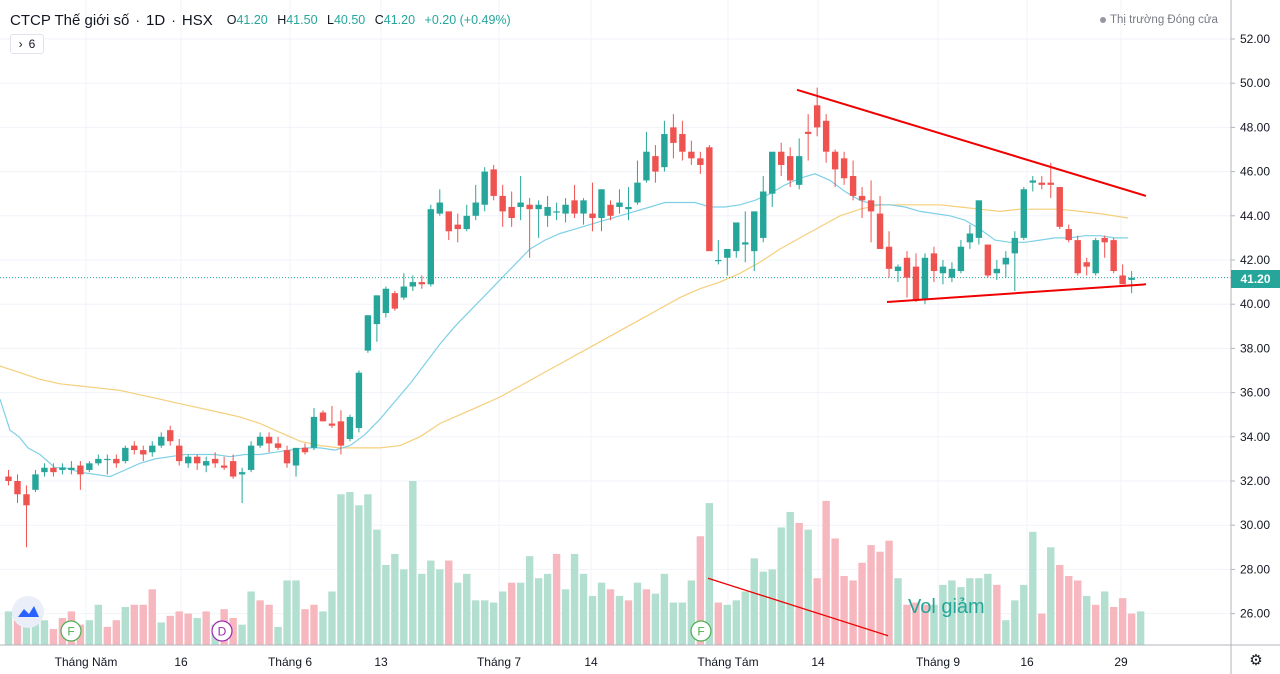 The width and height of the screenshot is (1280, 674). Describe the element at coordinates (1103, 20) in the screenshot. I see `status-dot-icon` at that location.